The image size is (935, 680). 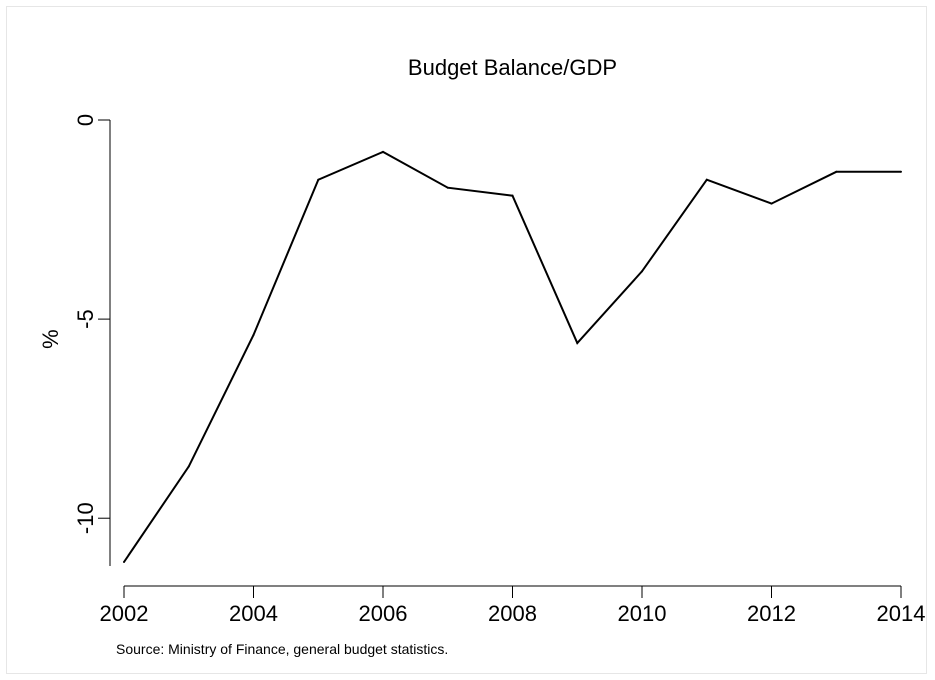 I want to click on x-tick-label: 2002, so click(x=124, y=613).